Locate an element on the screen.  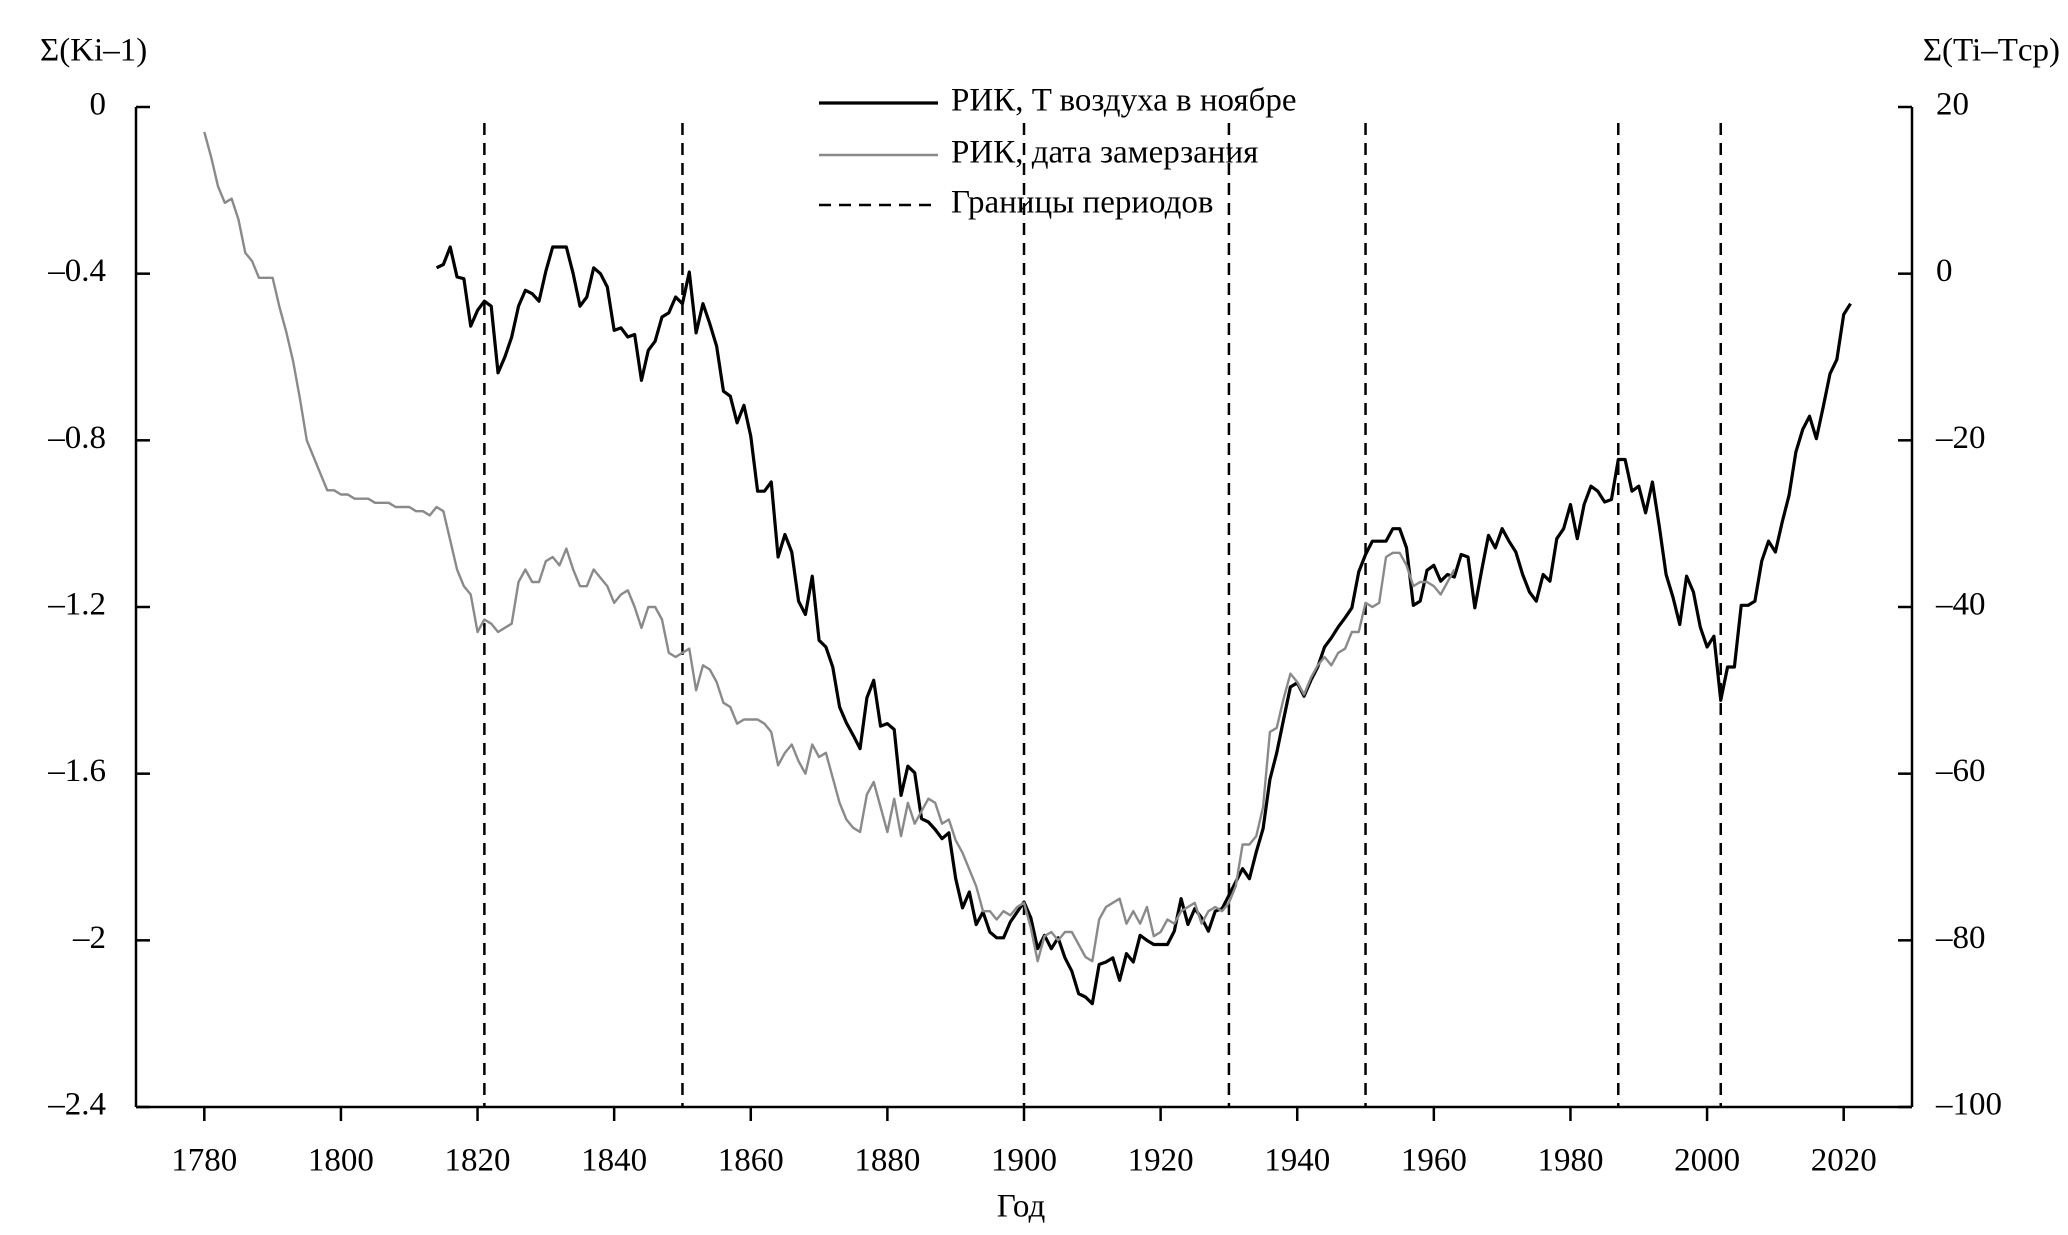
y2-tick-label: –80 is located at coordinates (1960, 938).